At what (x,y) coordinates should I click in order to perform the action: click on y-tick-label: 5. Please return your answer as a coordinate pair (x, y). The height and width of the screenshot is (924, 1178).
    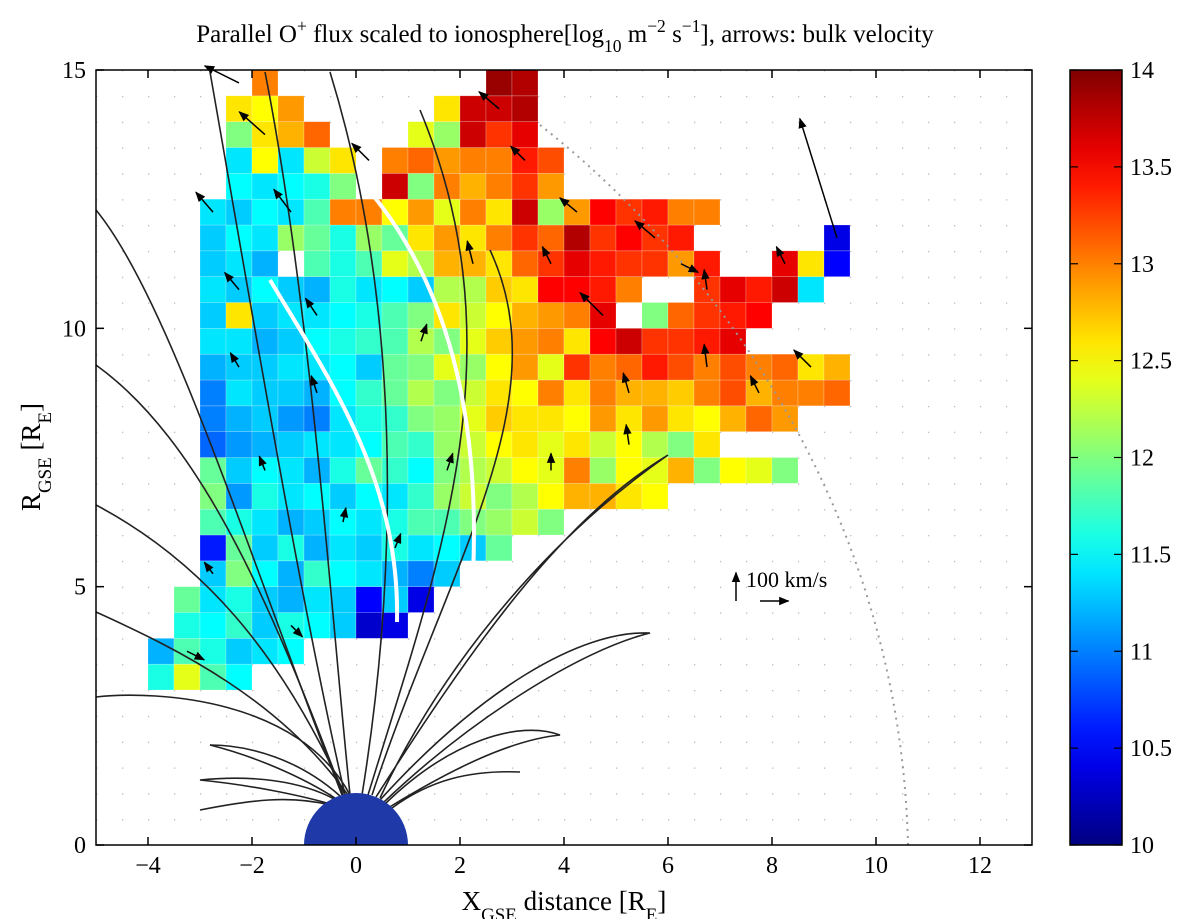
    Looking at the image, I should click on (80, 588).